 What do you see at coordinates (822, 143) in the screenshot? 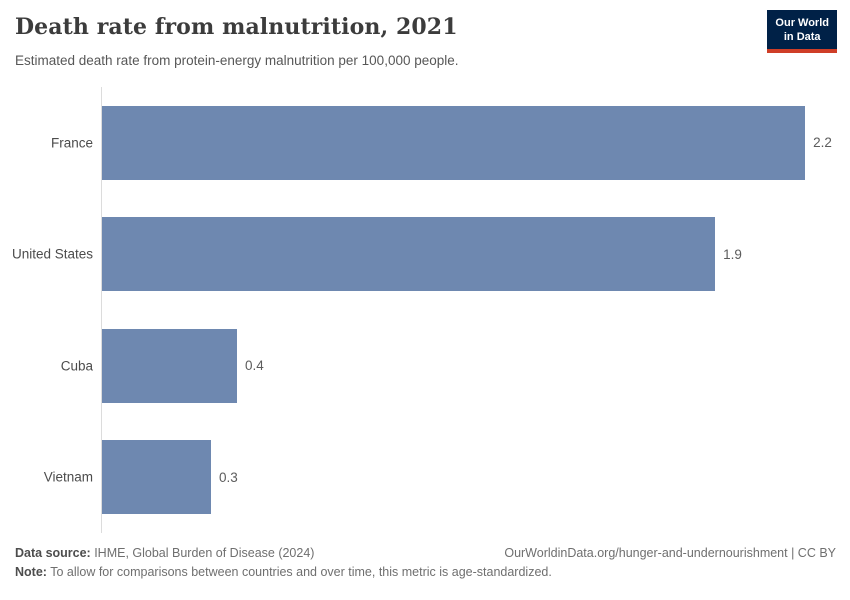
I see `value-label: 2.2` at bounding box center [822, 143].